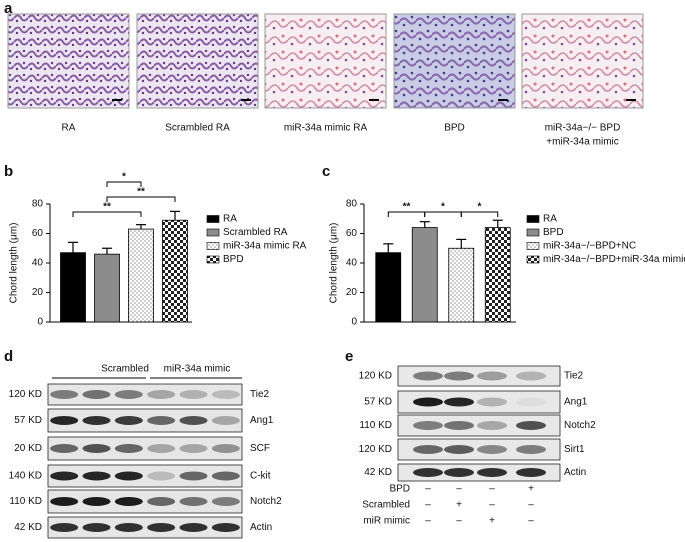 The image size is (685, 542). Describe the element at coordinates (326, 171) in the screenshot. I see `panel-label: c` at that location.